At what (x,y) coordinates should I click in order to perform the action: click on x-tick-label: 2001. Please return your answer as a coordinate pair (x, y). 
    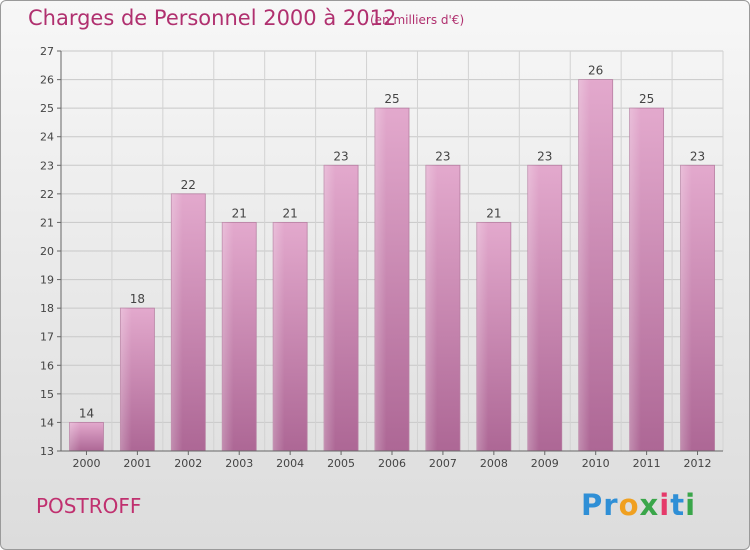
    Looking at the image, I should click on (137, 463).